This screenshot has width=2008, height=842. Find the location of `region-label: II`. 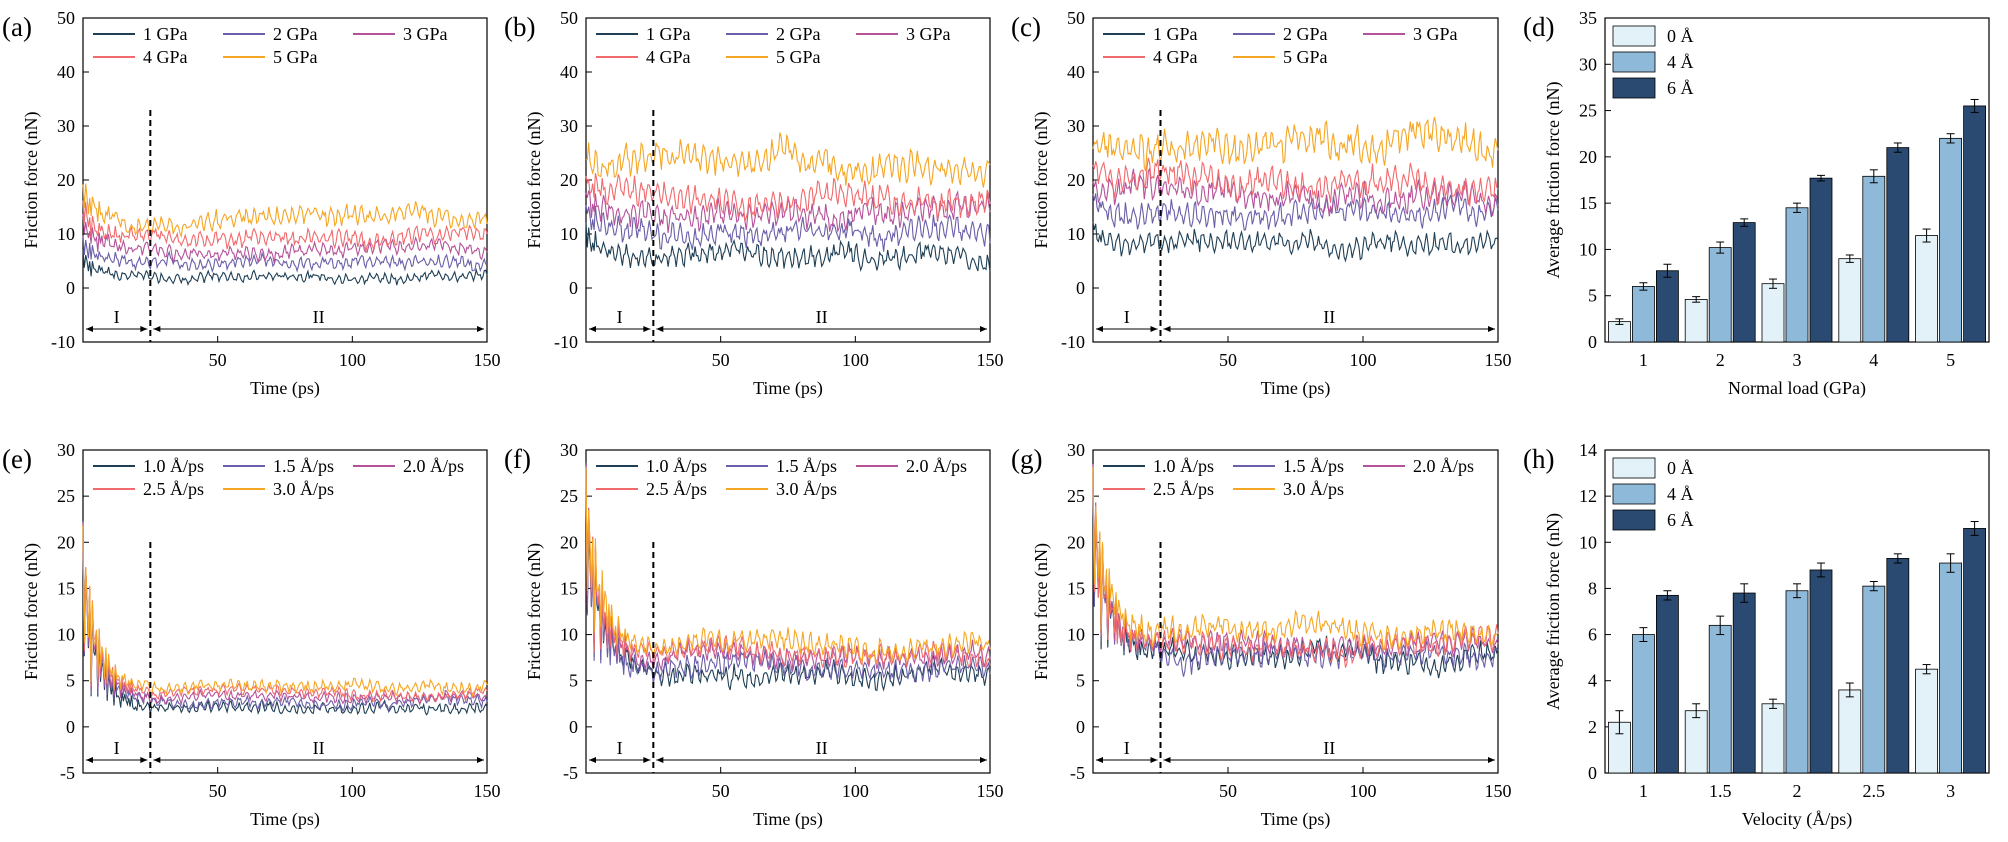

region-label: II is located at coordinates (822, 748).